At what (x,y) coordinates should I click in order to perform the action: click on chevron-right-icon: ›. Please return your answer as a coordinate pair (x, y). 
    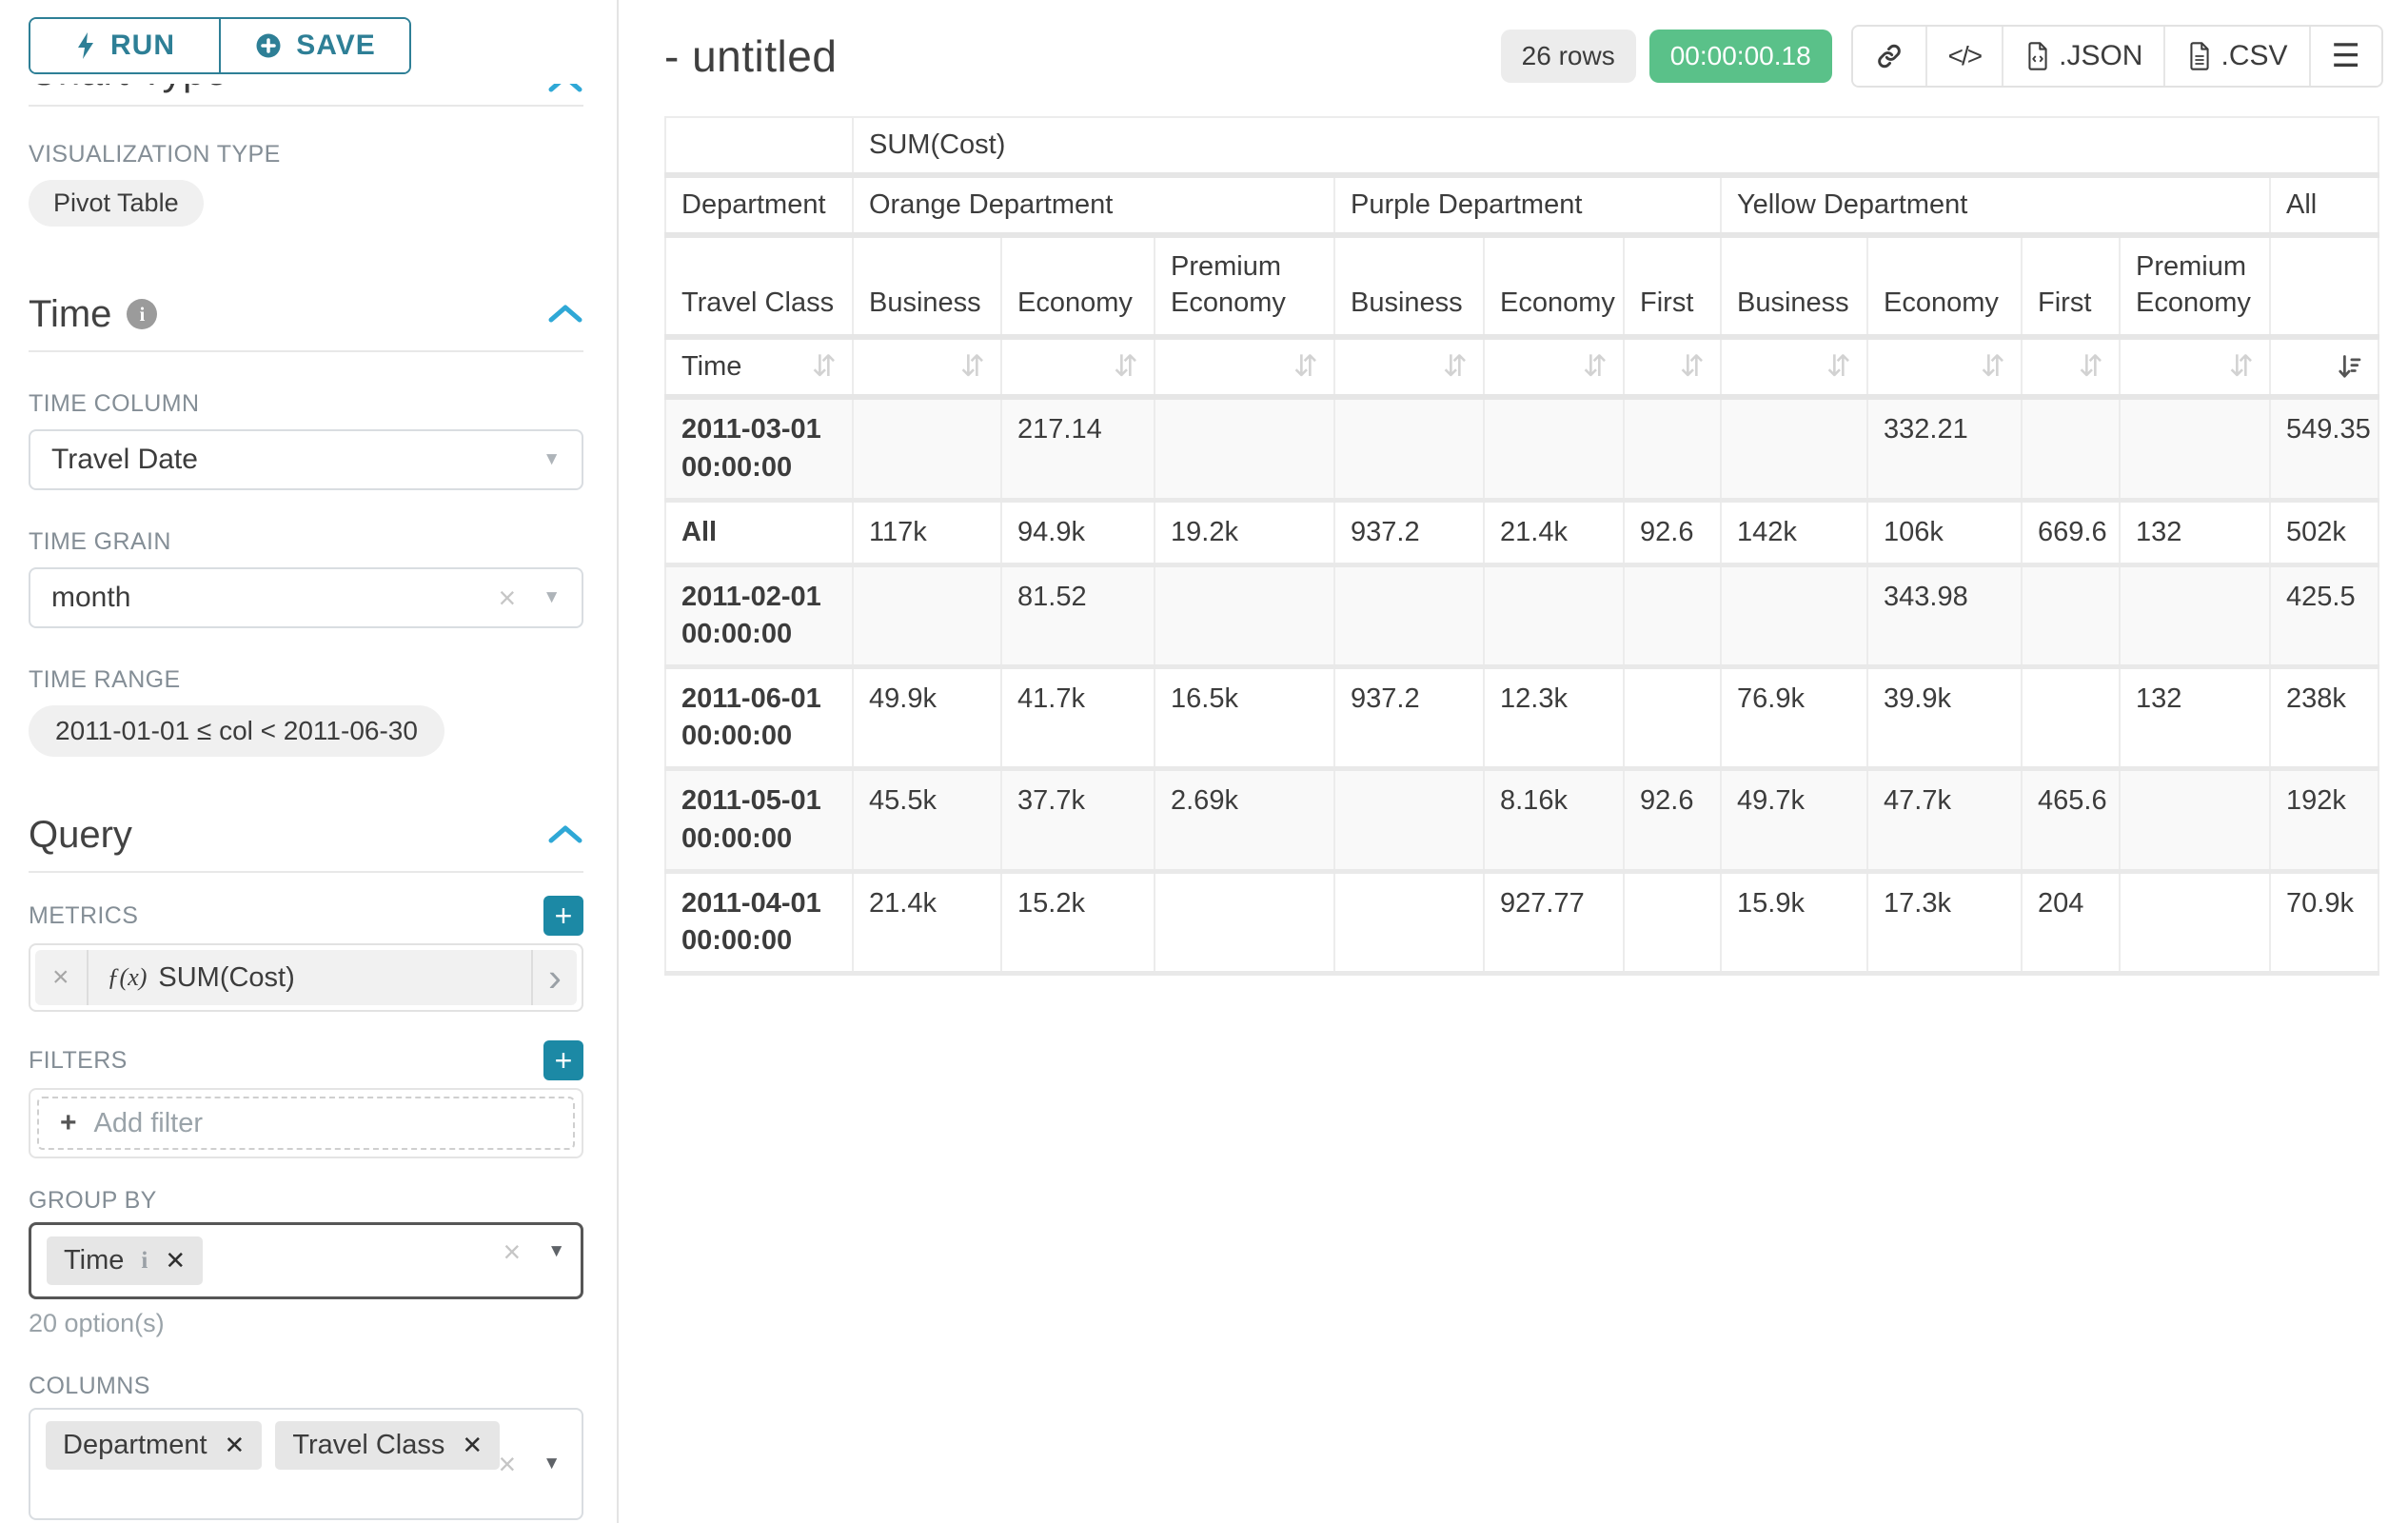
    Looking at the image, I should click on (554, 978).